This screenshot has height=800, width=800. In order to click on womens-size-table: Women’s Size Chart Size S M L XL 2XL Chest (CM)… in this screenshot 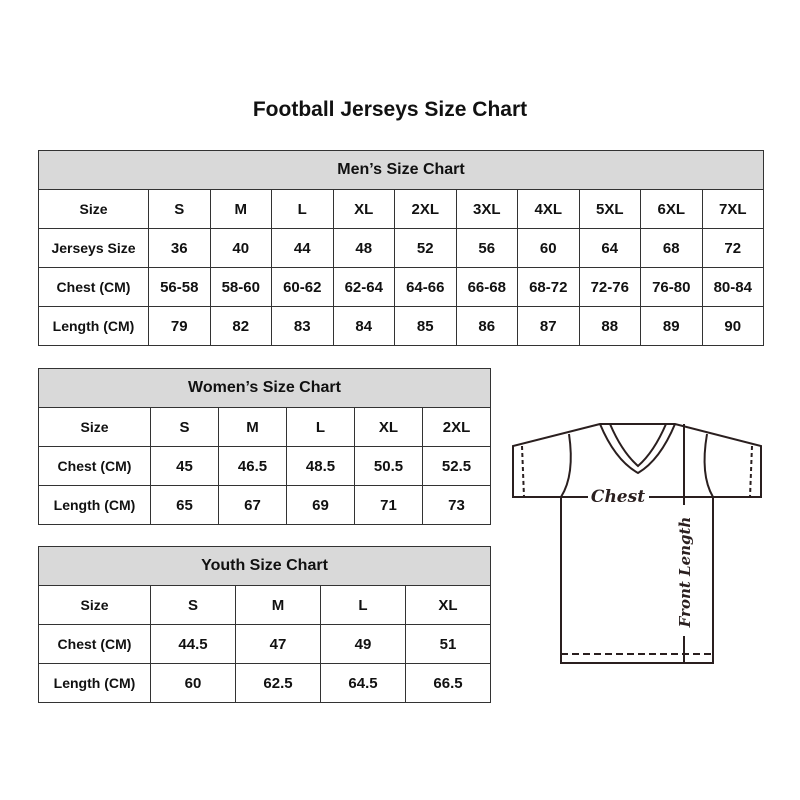, I will do `click(264, 446)`.